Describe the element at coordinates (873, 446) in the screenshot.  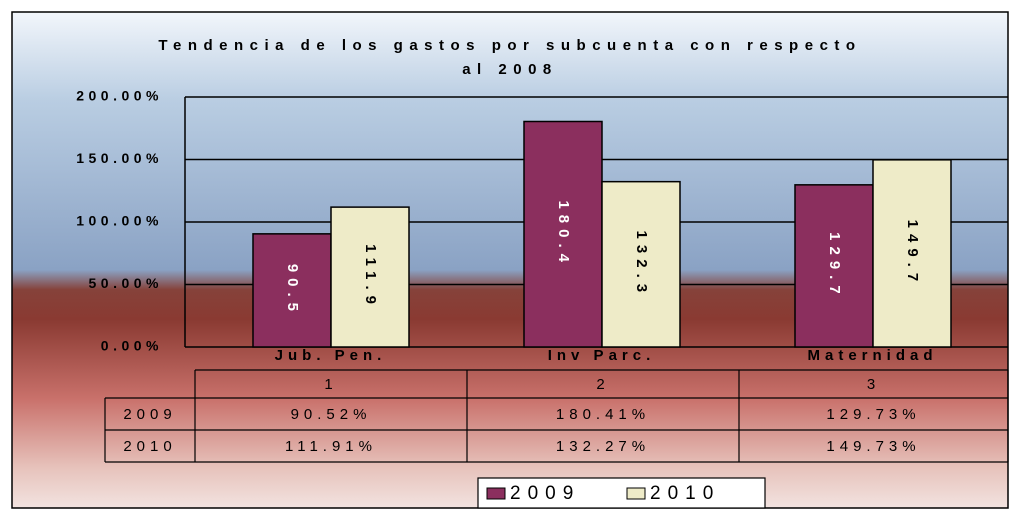
I see `table-cell: 149.73%` at that location.